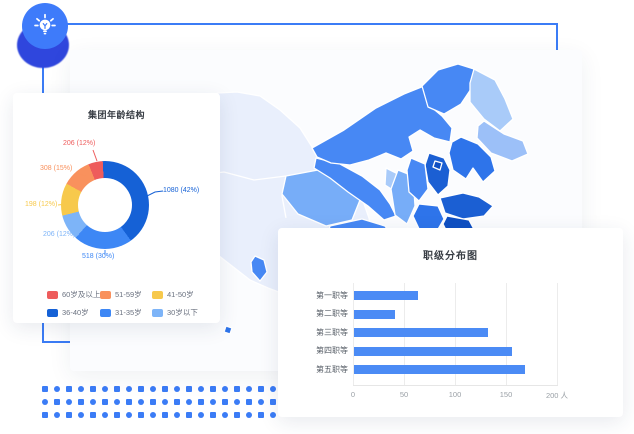 The height and width of the screenshot is (434, 634). I want to click on legend-item: 31-35岁, so click(126, 312).